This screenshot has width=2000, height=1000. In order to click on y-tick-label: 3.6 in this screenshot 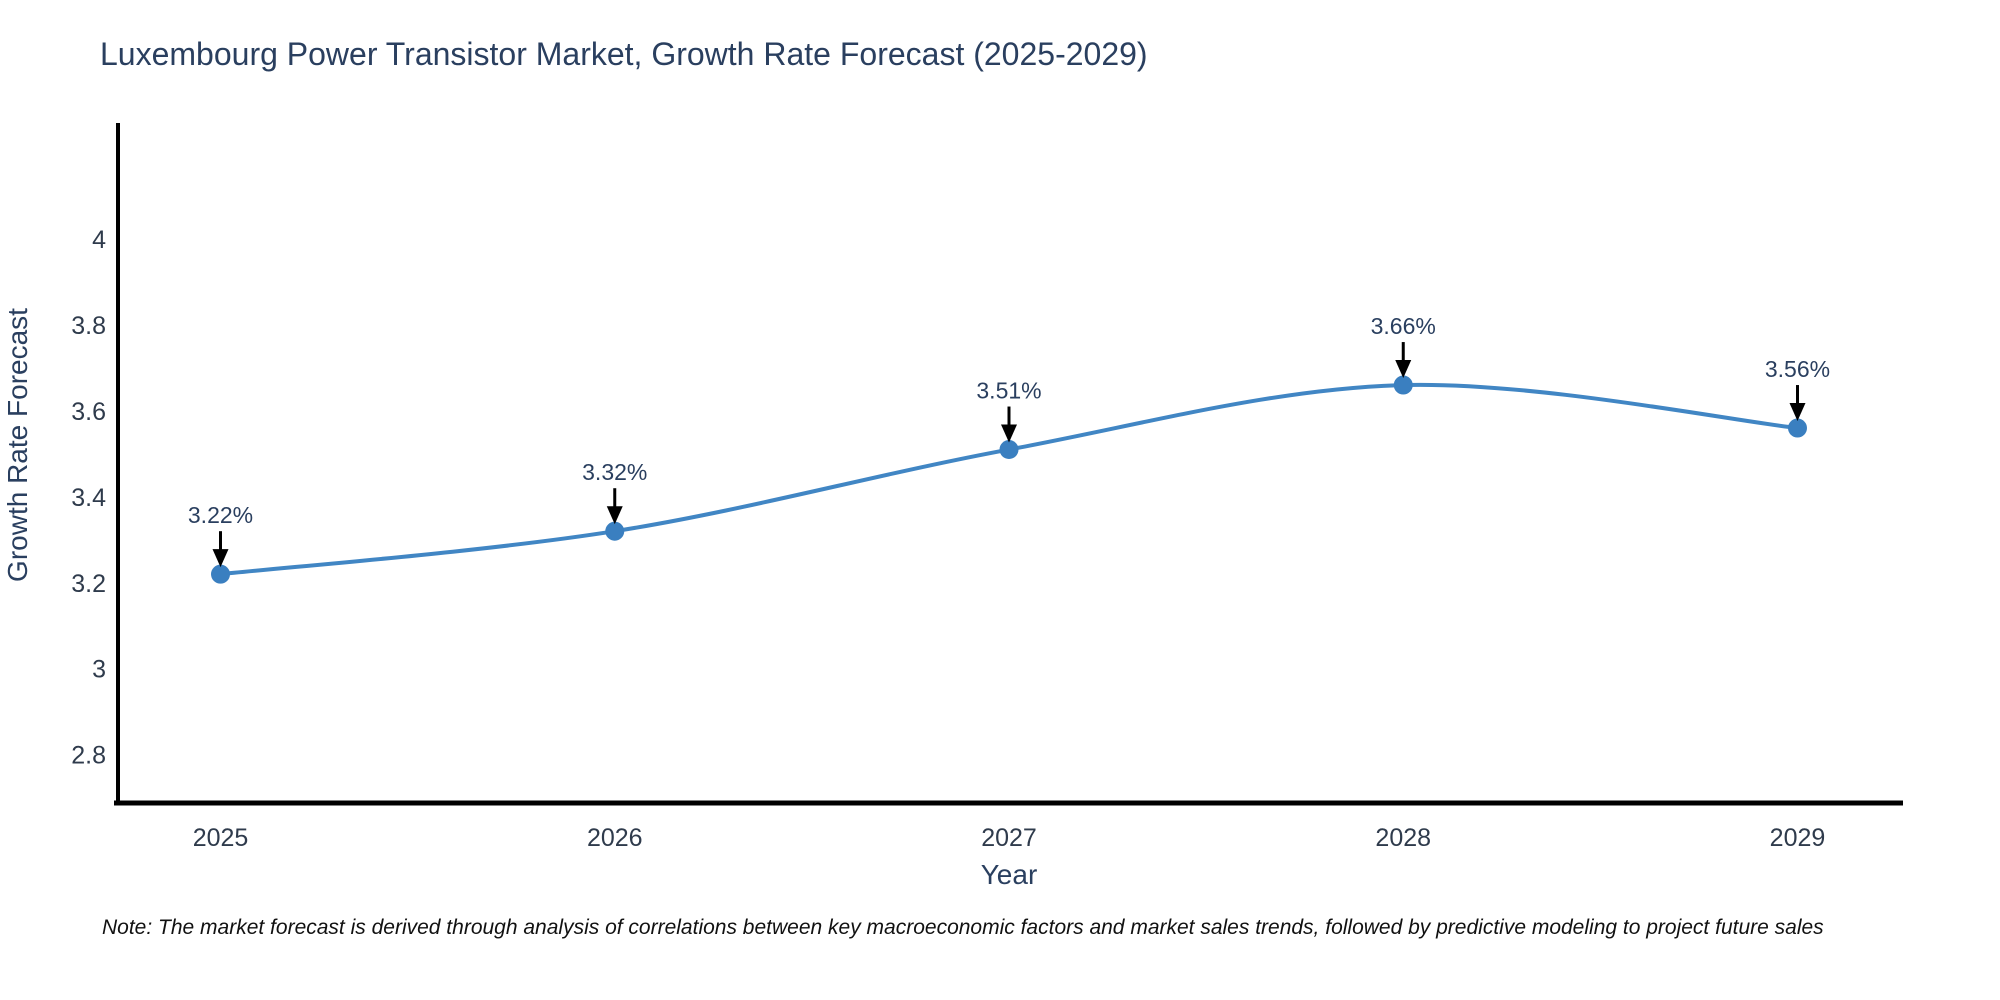, I will do `click(88, 412)`.